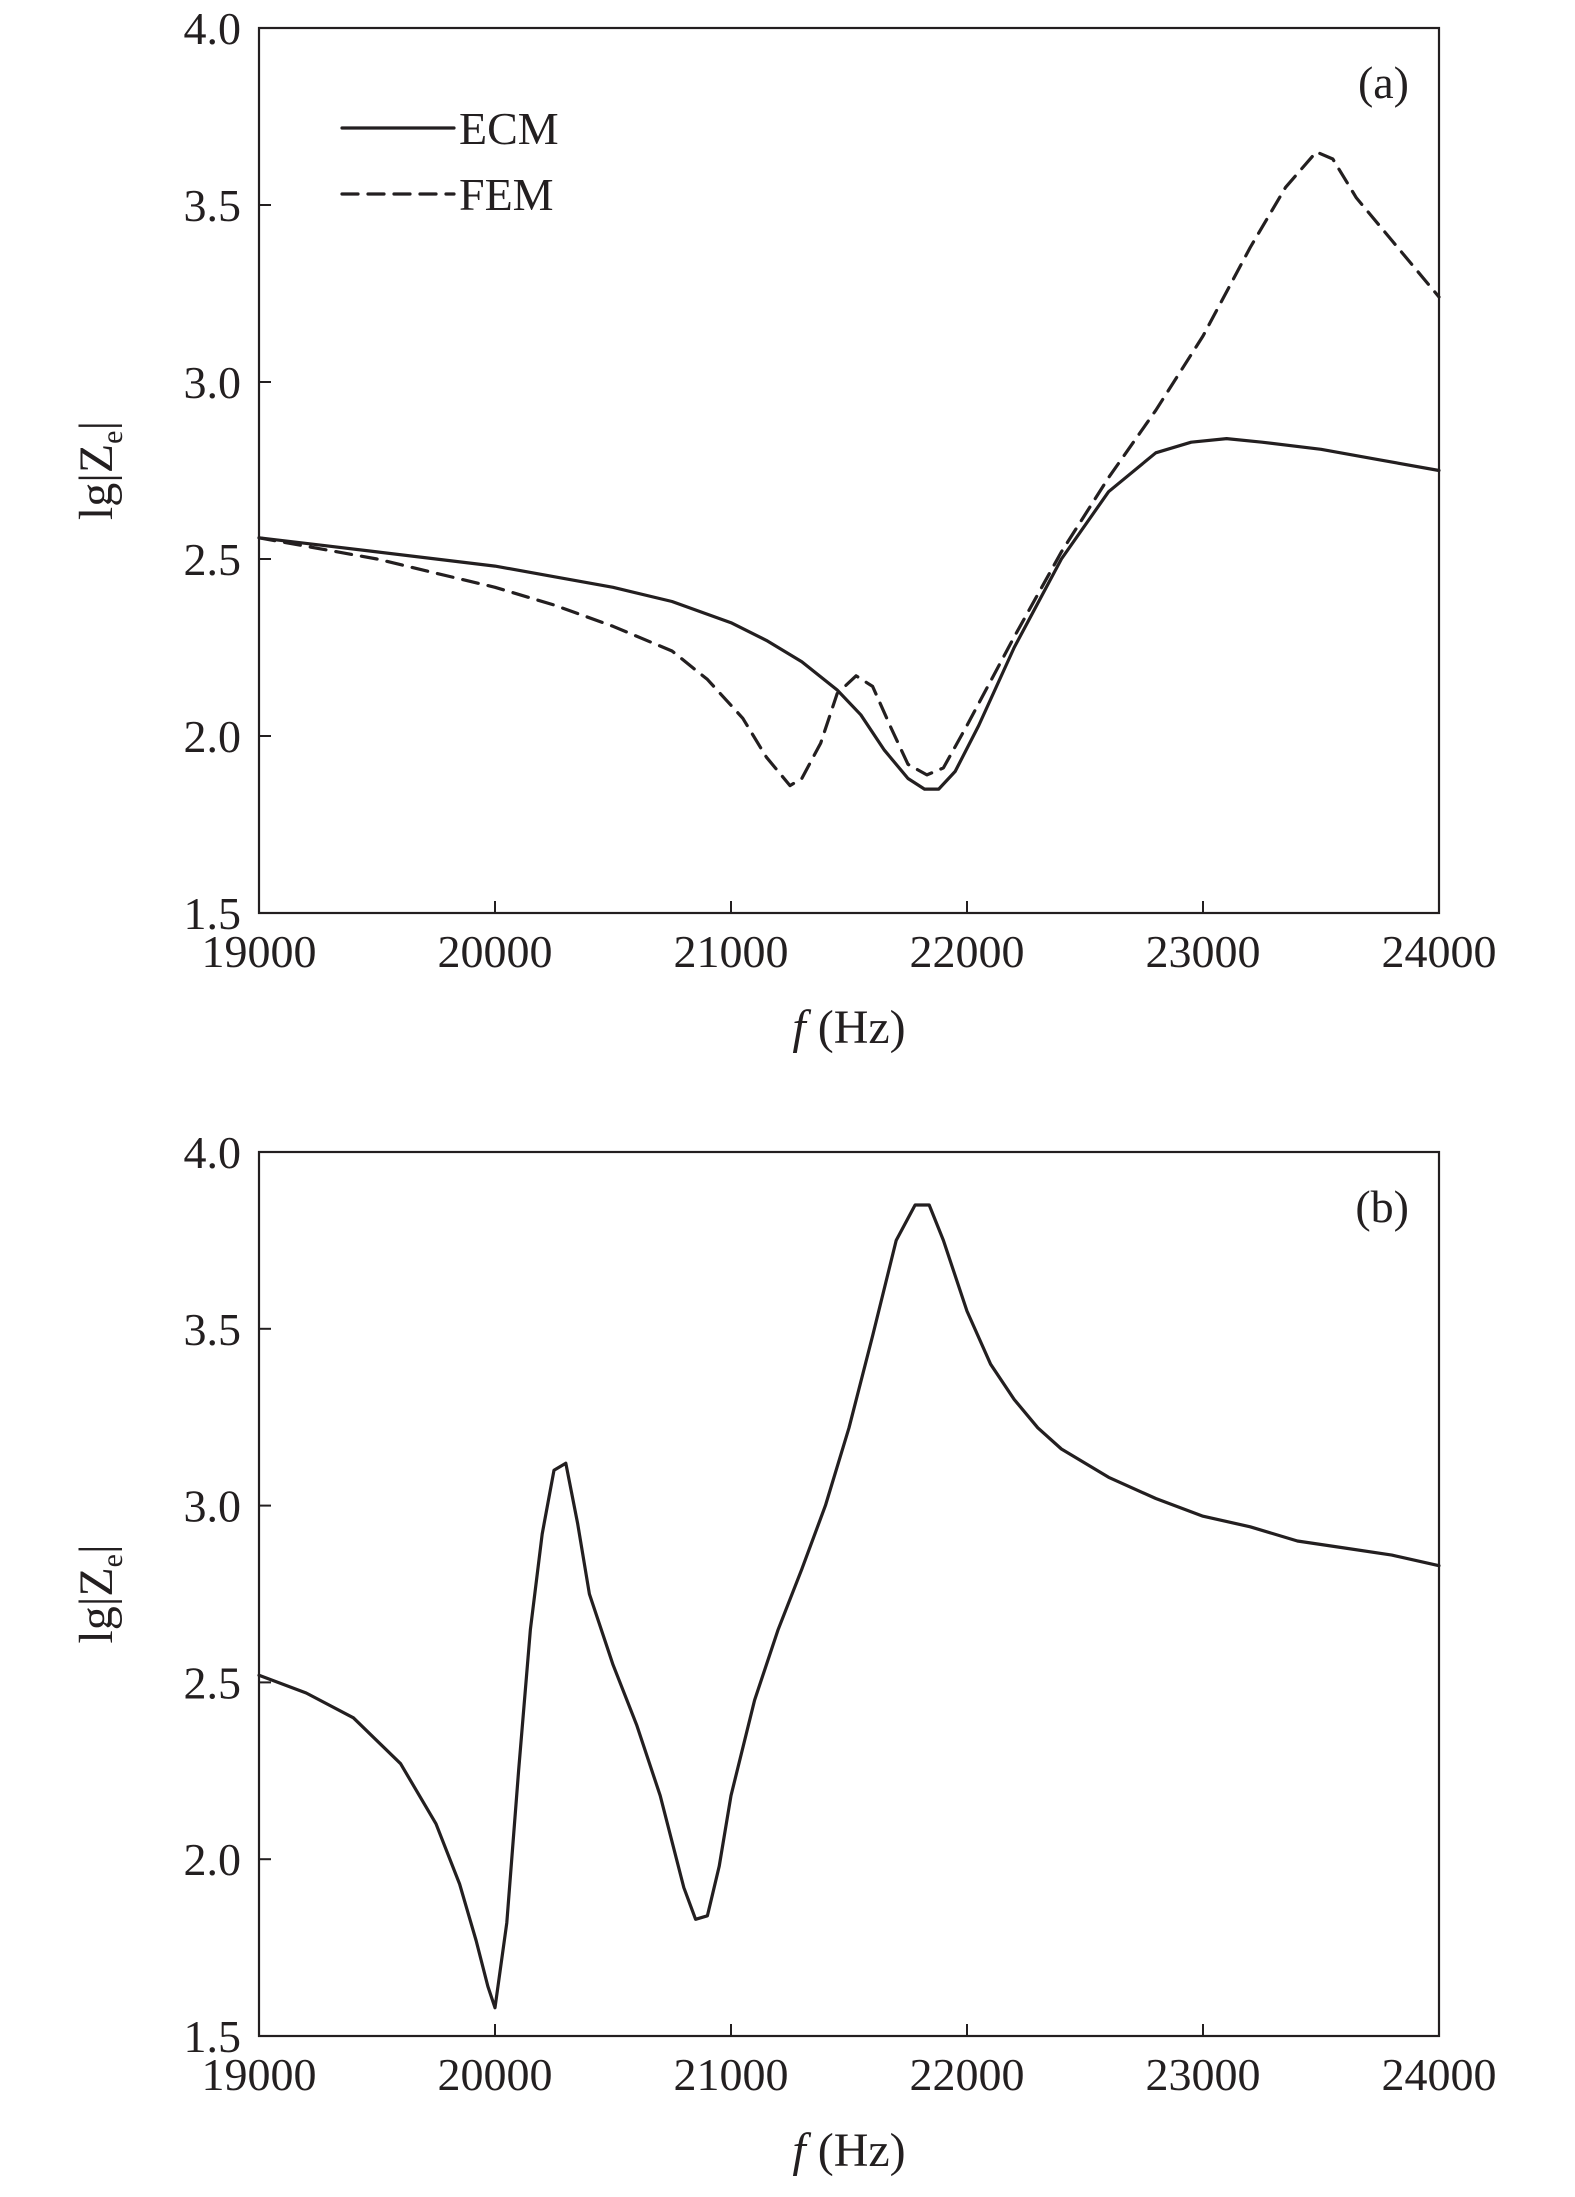 Image resolution: width=1575 pixels, height=2197 pixels. What do you see at coordinates (449, 161) in the screenshot?
I see `legend: ECM FEM` at bounding box center [449, 161].